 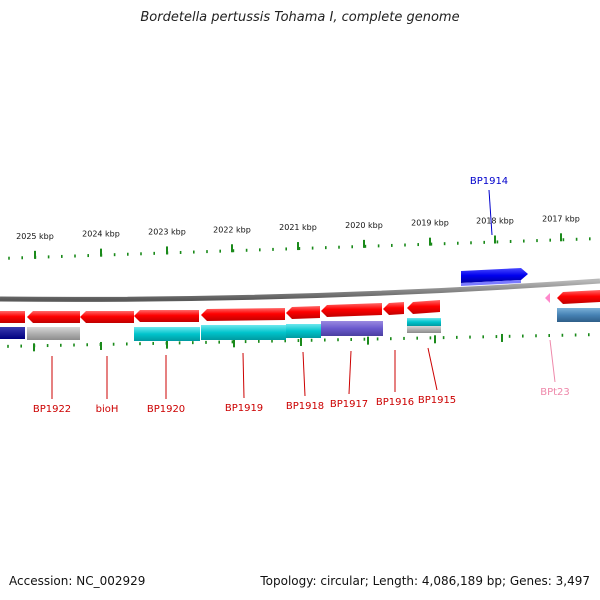 I want to click on gene-arrow-bp1917, so click(x=351, y=310).